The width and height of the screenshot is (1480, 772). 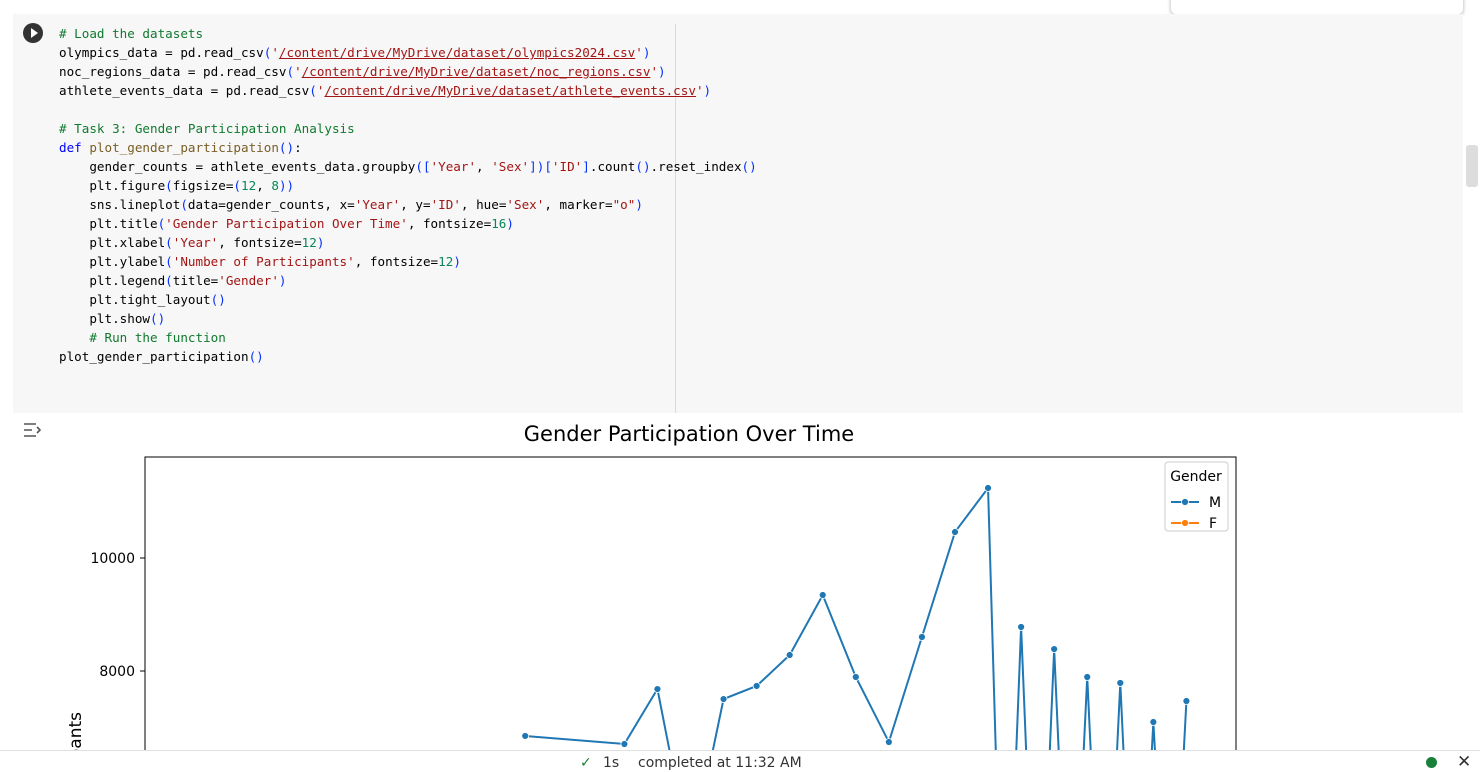 What do you see at coordinates (1431, 762) in the screenshot?
I see `status-dot` at bounding box center [1431, 762].